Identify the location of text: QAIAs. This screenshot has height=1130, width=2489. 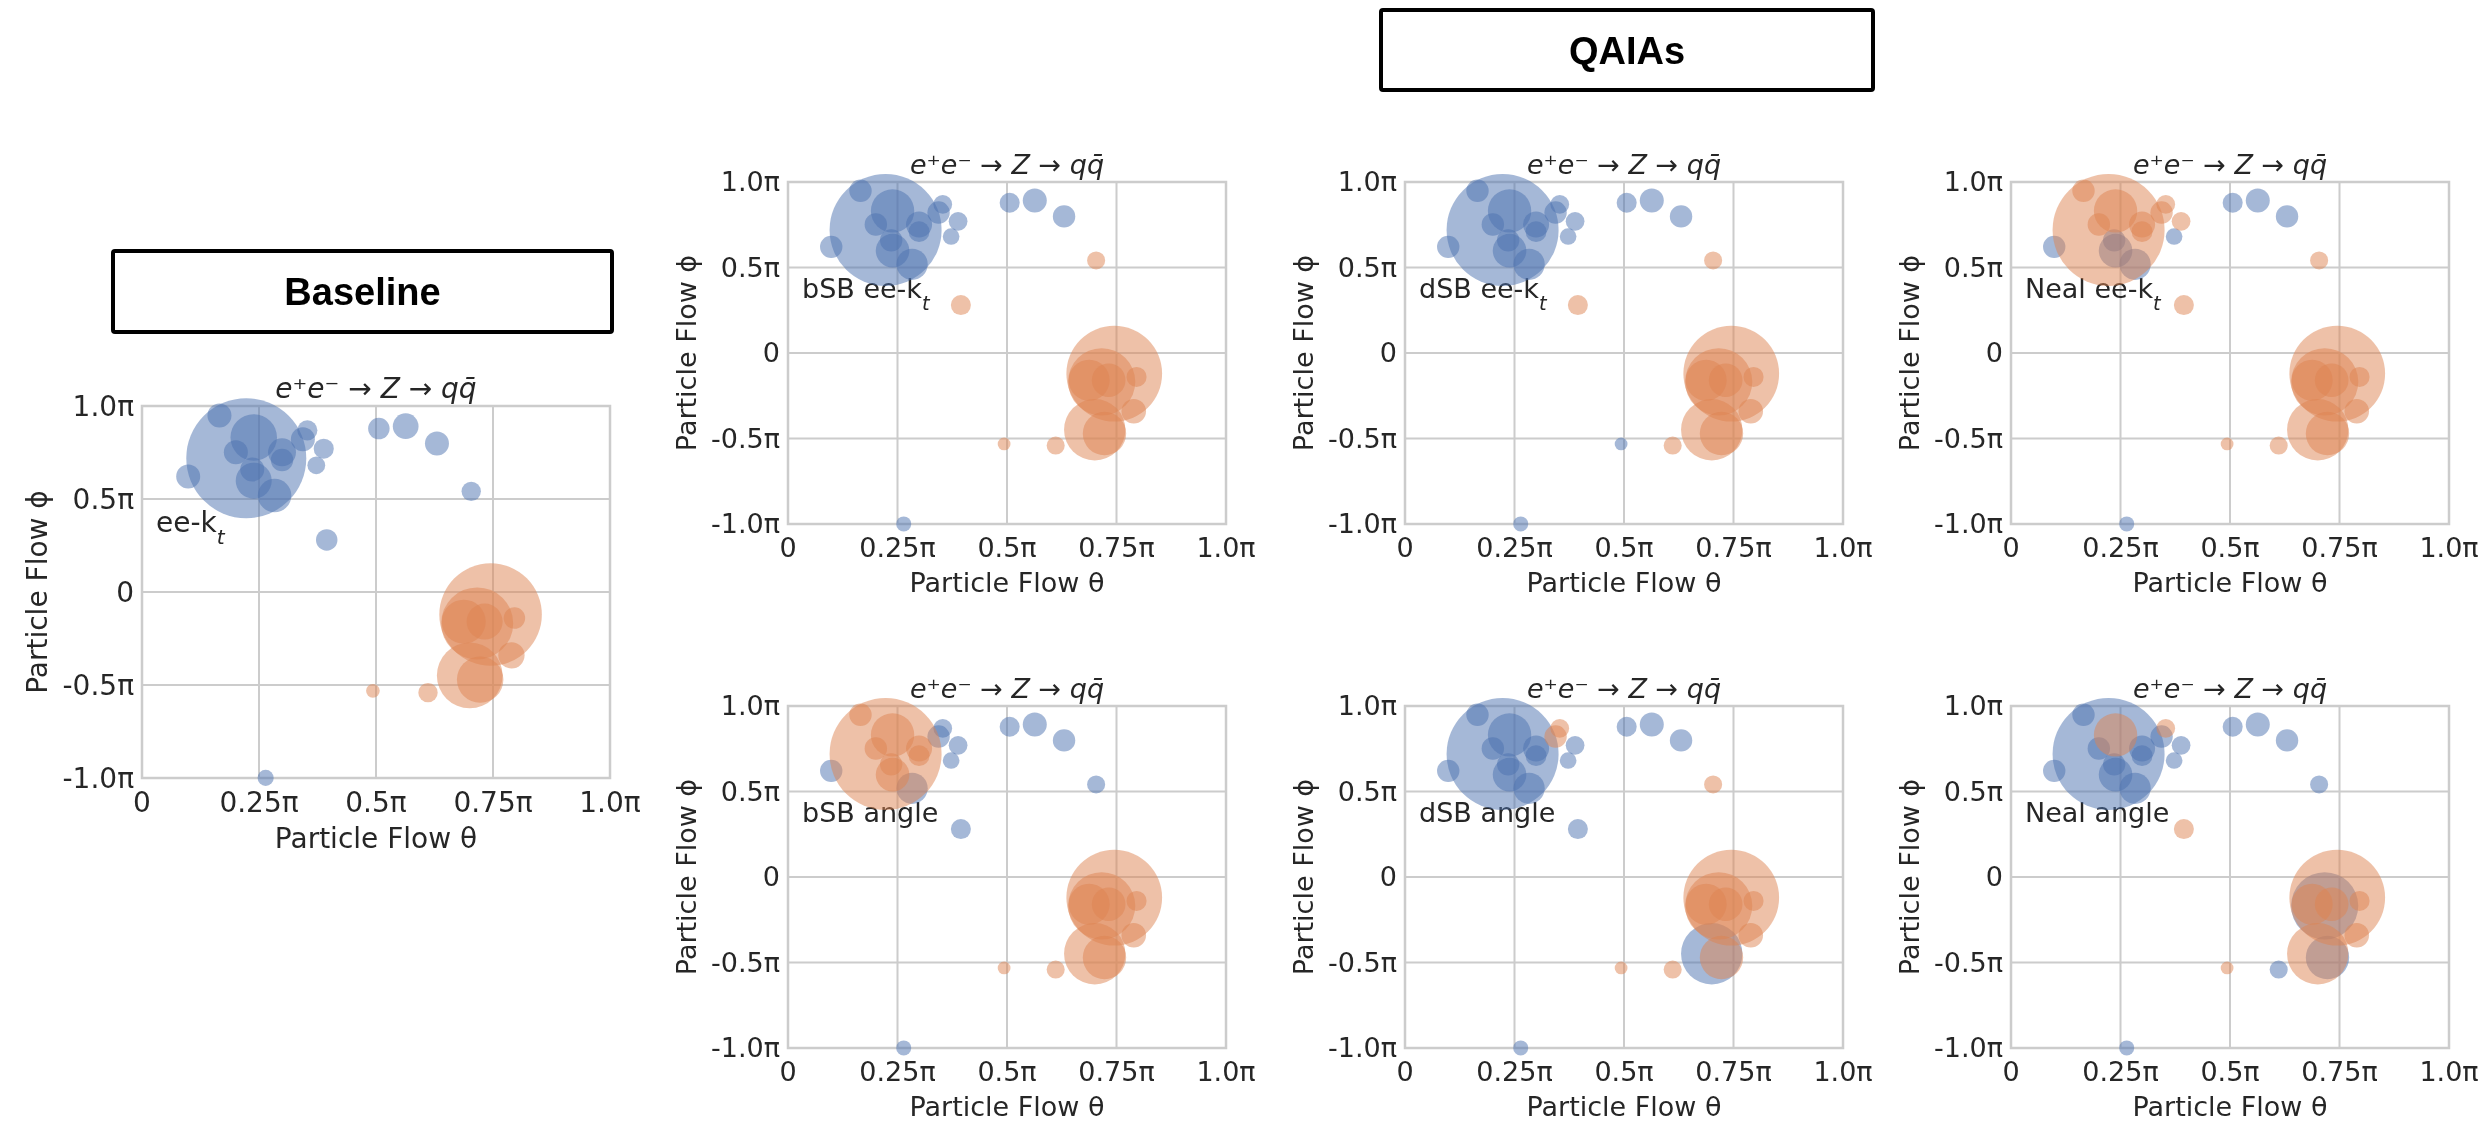
(1627, 50).